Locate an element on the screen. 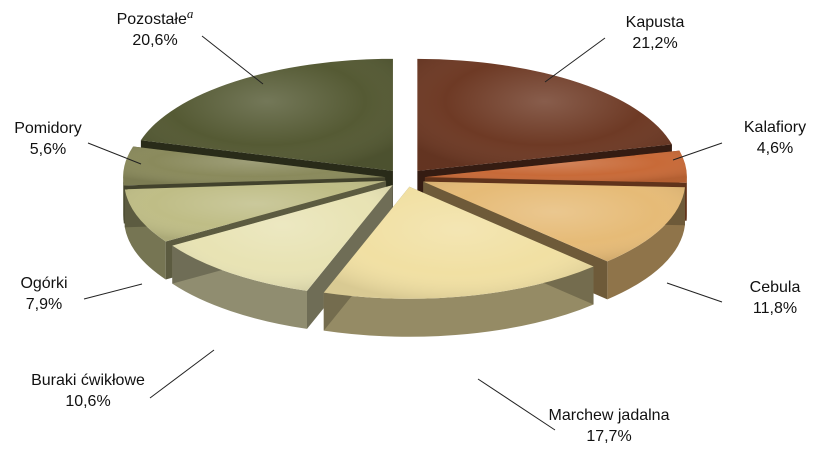  slice-value-marchew-jadalna: 17,7% is located at coordinates (608, 436).